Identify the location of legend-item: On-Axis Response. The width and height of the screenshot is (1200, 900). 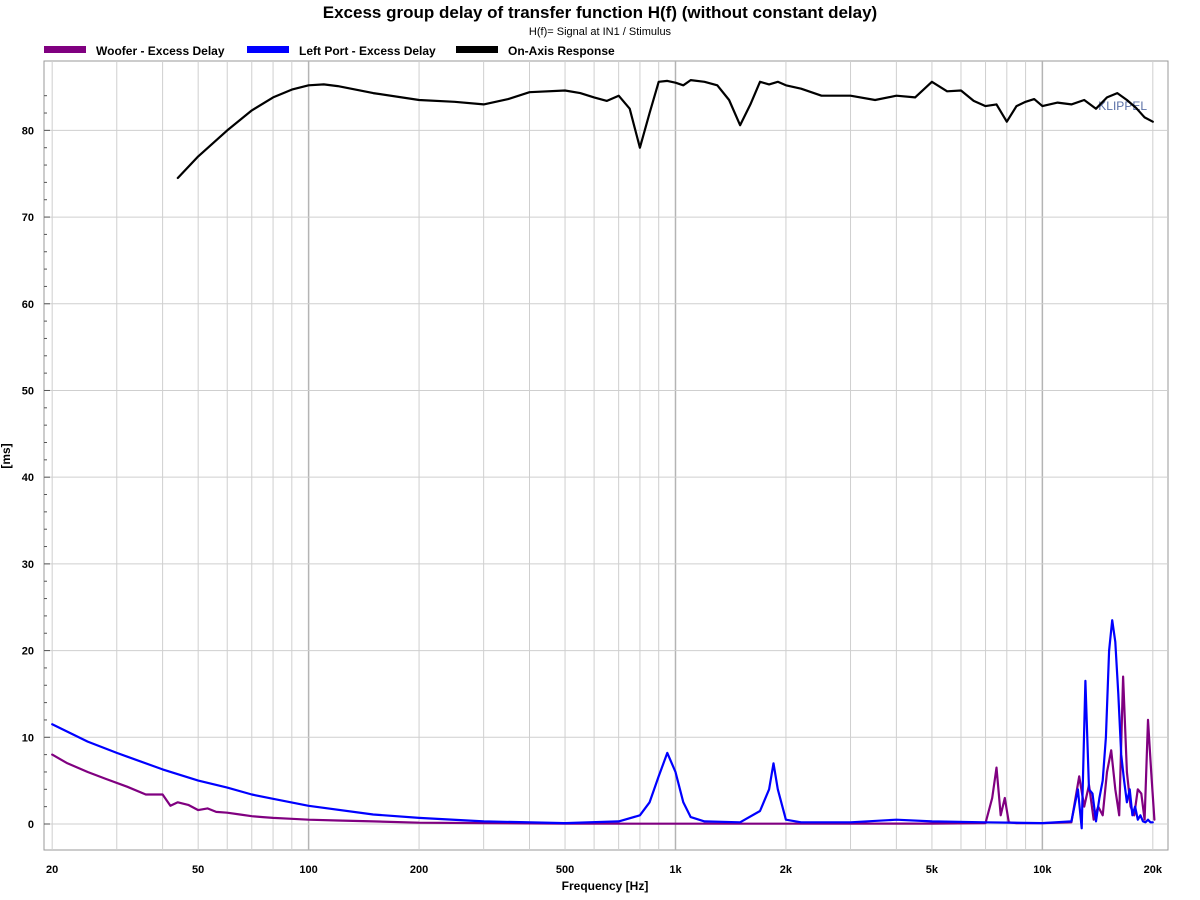
(535, 51).